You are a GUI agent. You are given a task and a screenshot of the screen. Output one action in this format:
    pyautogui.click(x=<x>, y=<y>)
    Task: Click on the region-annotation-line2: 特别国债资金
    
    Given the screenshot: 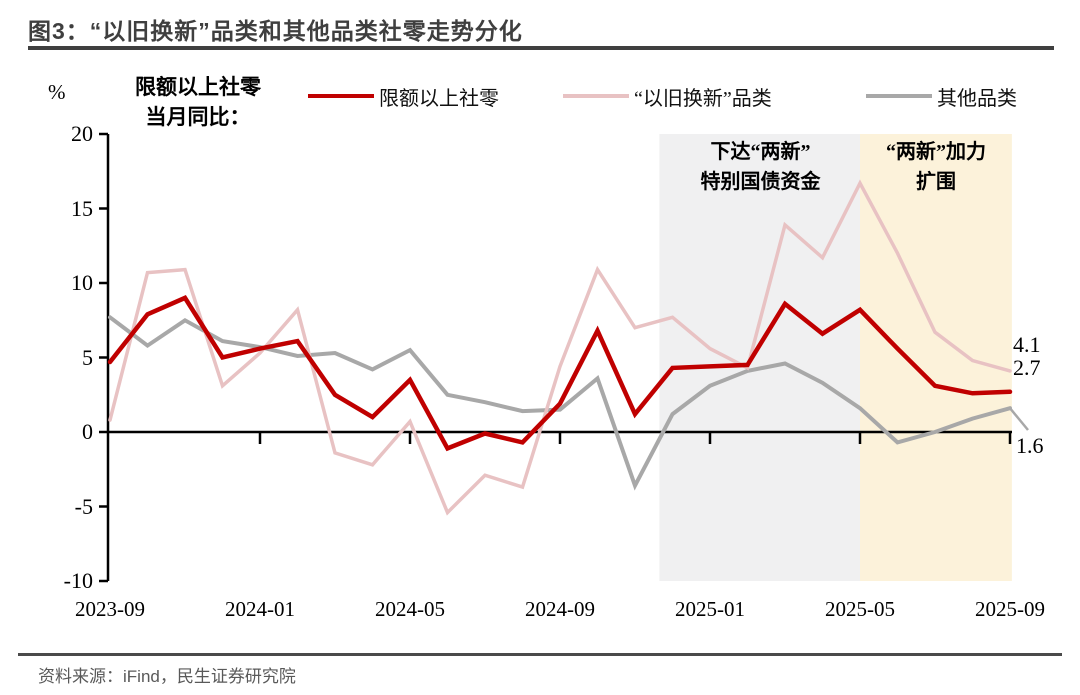 What is the action you would take?
    pyautogui.click(x=760, y=182)
    